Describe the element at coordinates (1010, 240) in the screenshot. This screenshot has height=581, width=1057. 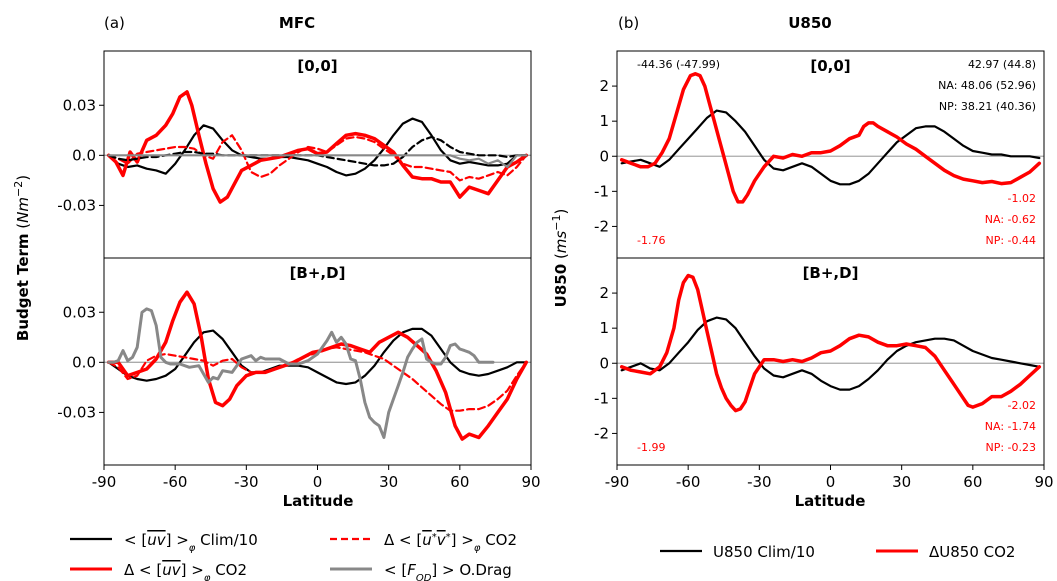
I see `annotation-co2-right: NP: -0.44` at that location.